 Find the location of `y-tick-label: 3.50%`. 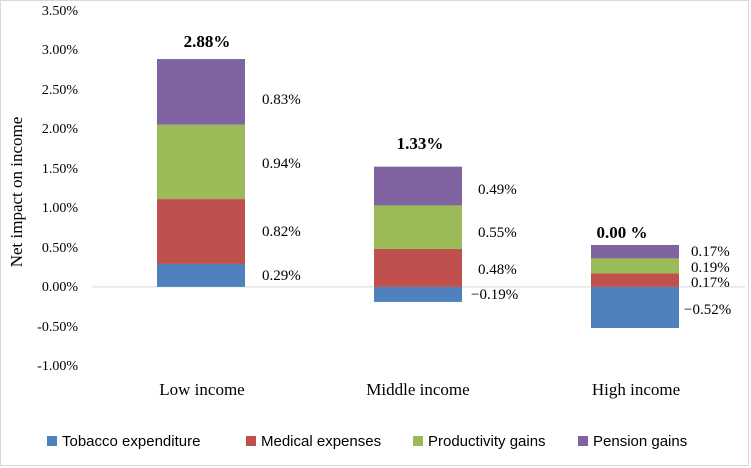

y-tick-label: 3.50% is located at coordinates (60, 11).